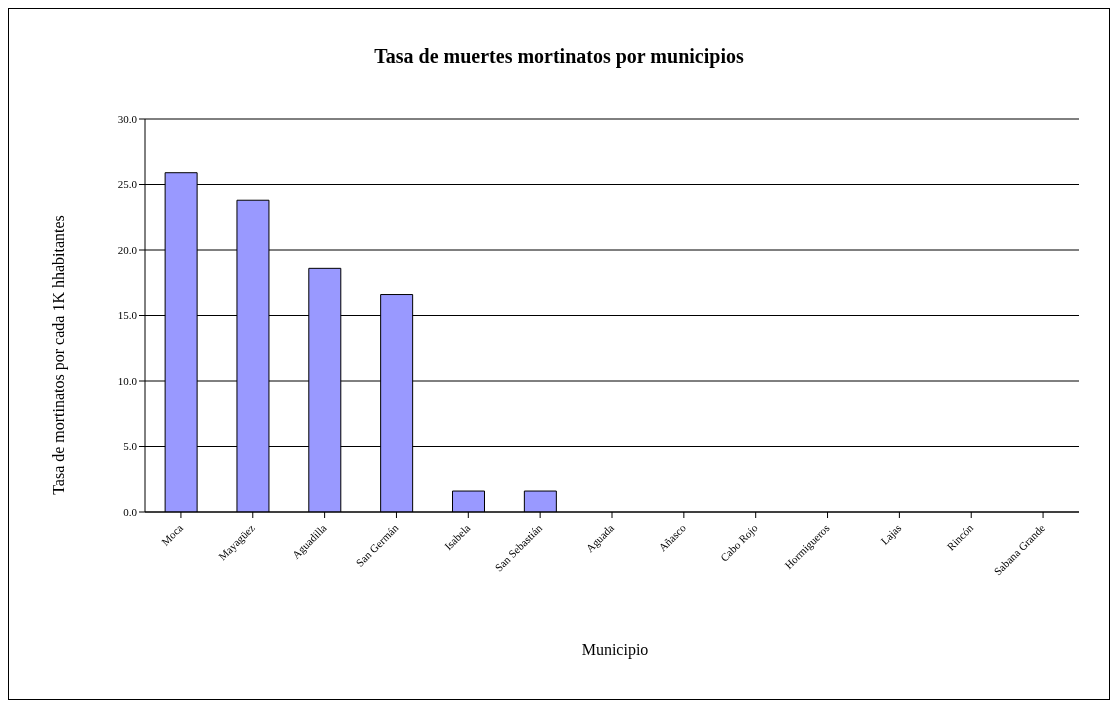 This screenshot has width=1117, height=709. What do you see at coordinates (59, 355) in the screenshot?
I see `y-axis-title: Tasa de mortinatos por cada 1K hhabitantes` at bounding box center [59, 355].